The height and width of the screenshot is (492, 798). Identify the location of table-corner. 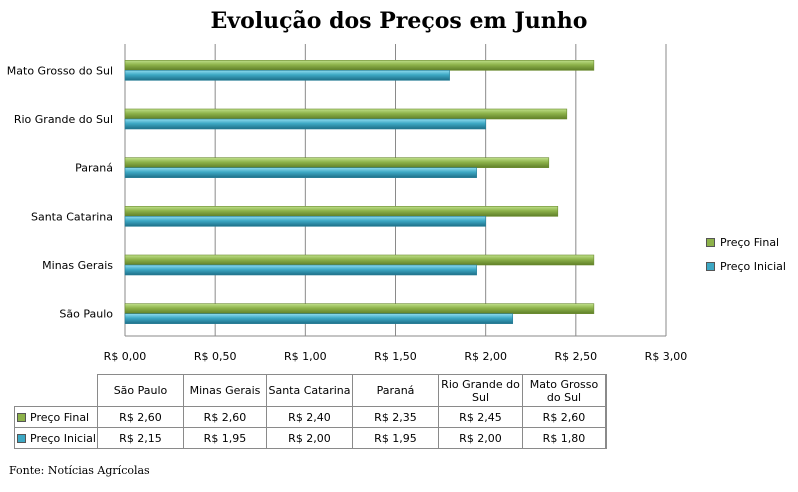
(56, 390).